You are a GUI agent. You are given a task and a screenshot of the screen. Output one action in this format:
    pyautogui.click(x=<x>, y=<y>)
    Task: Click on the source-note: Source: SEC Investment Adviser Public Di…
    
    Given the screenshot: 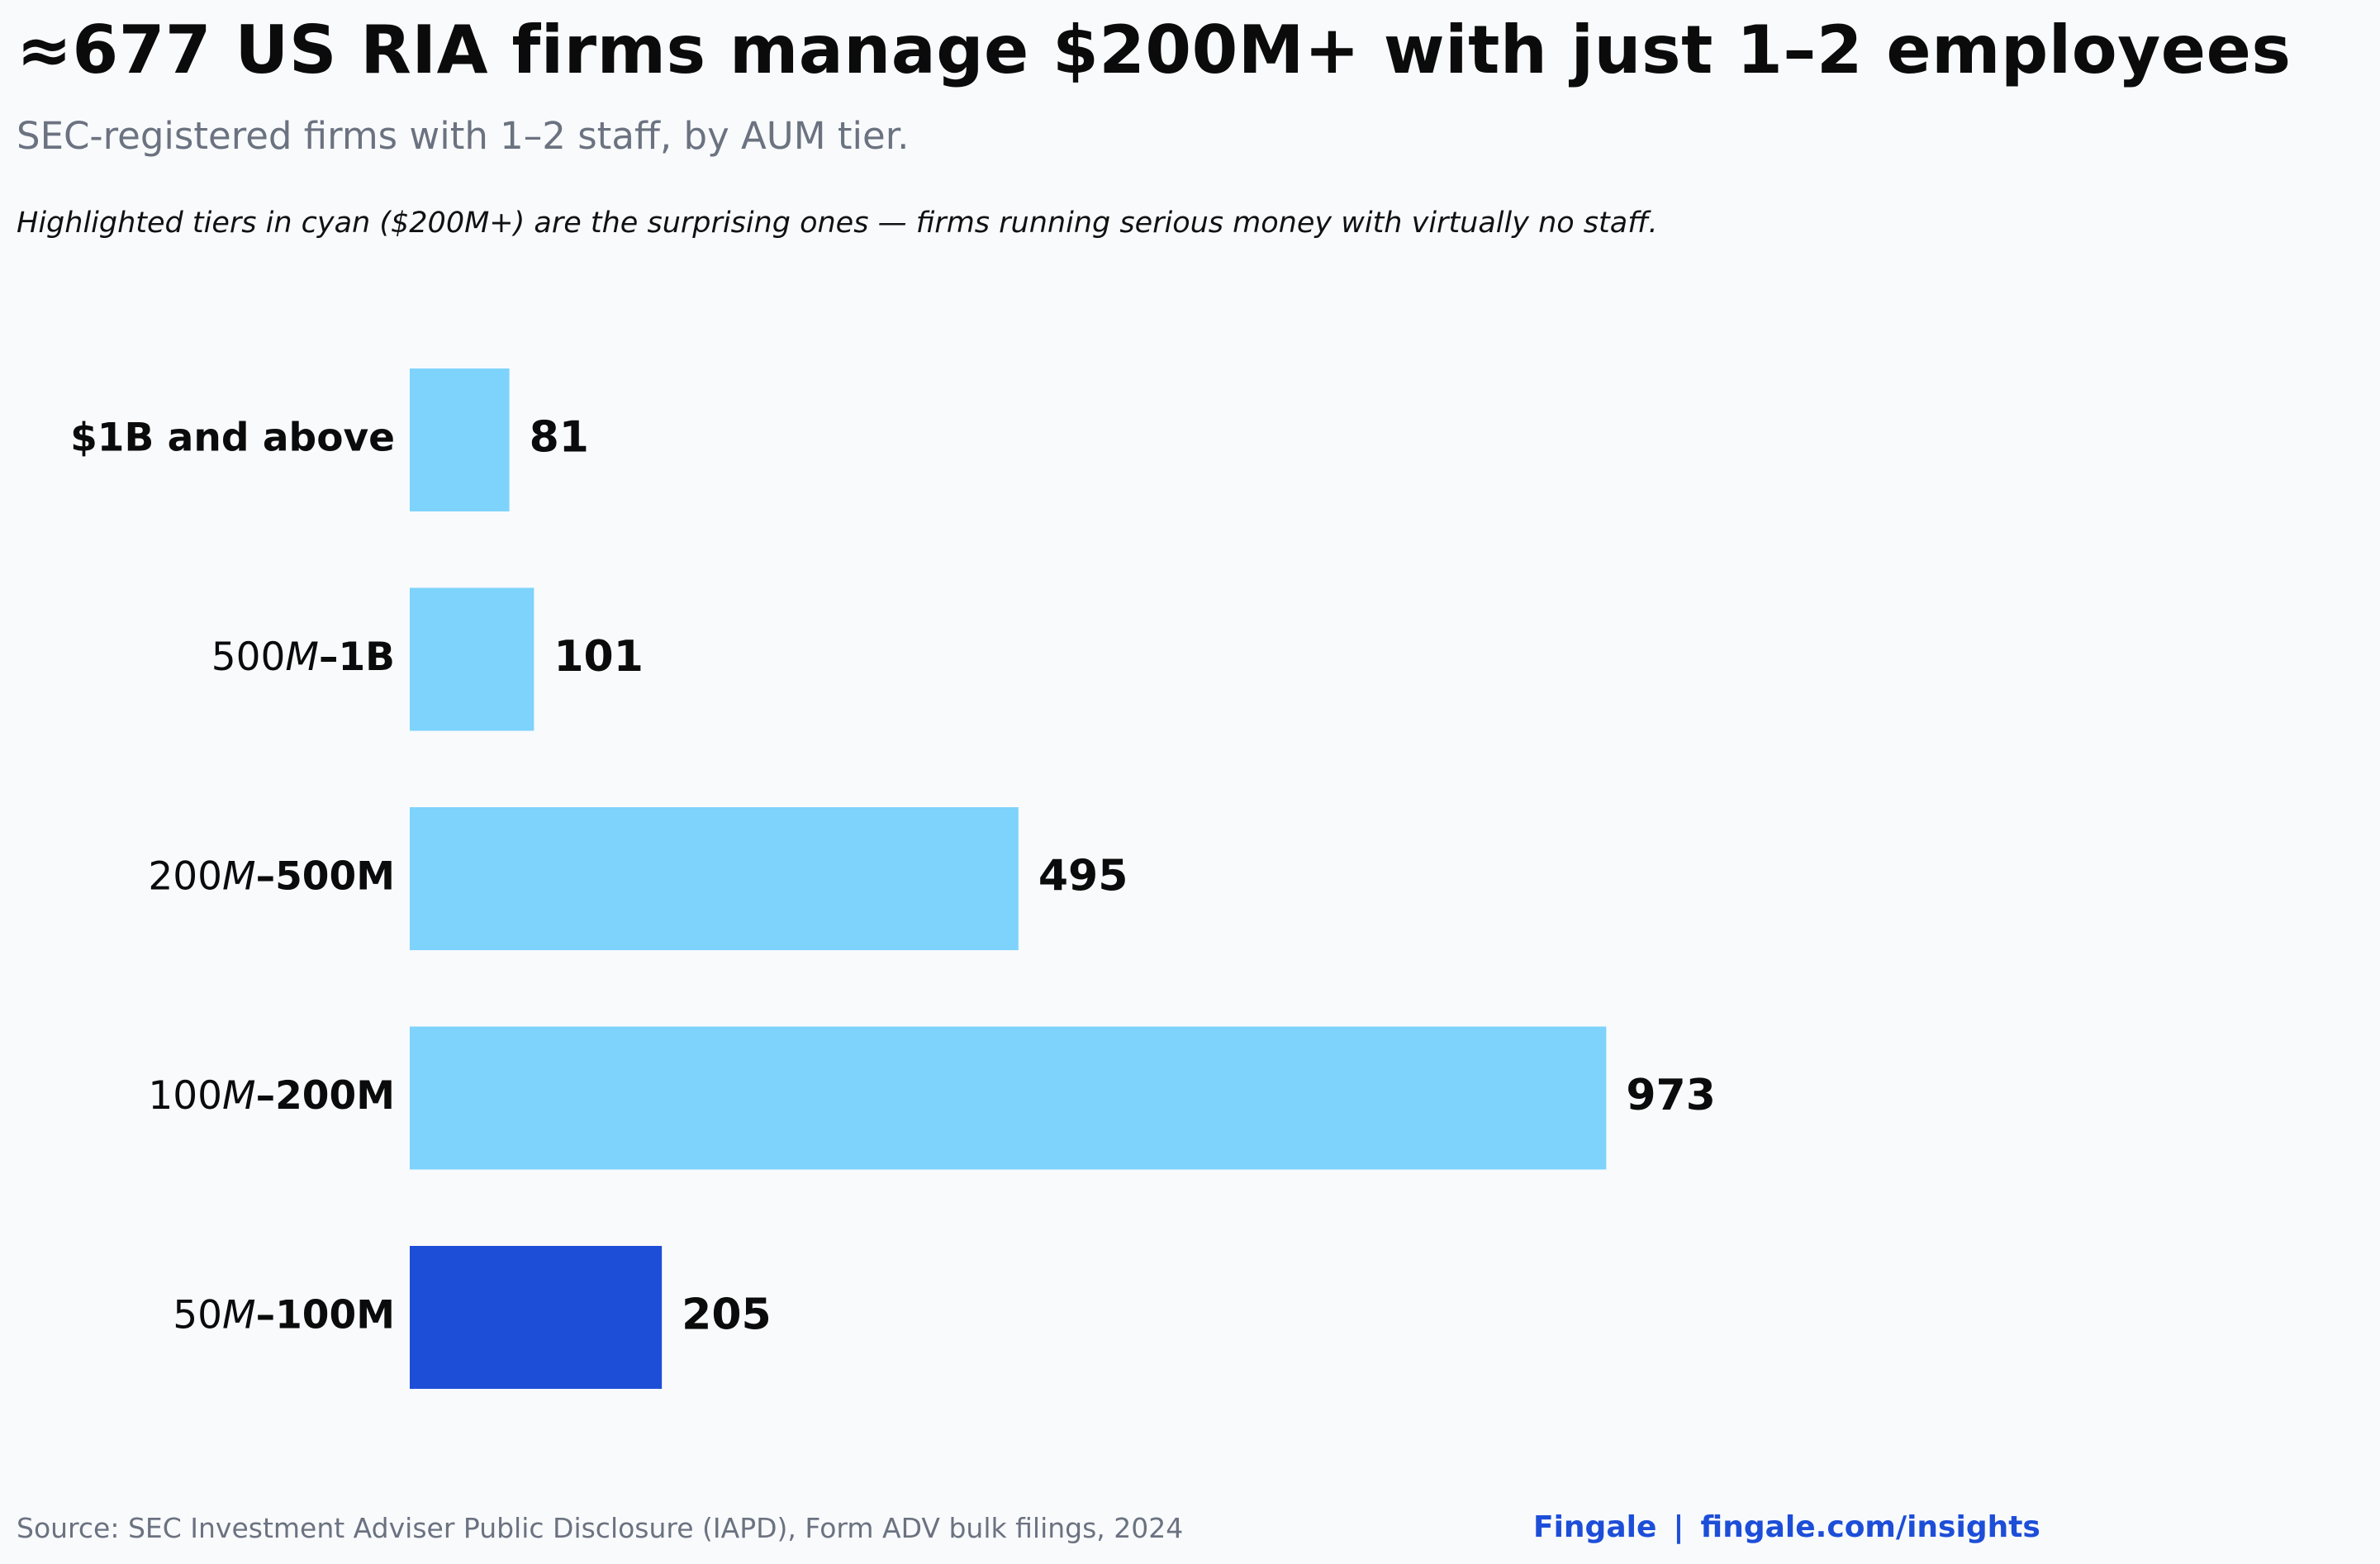 What is the action you would take?
    pyautogui.click(x=600, y=1528)
    